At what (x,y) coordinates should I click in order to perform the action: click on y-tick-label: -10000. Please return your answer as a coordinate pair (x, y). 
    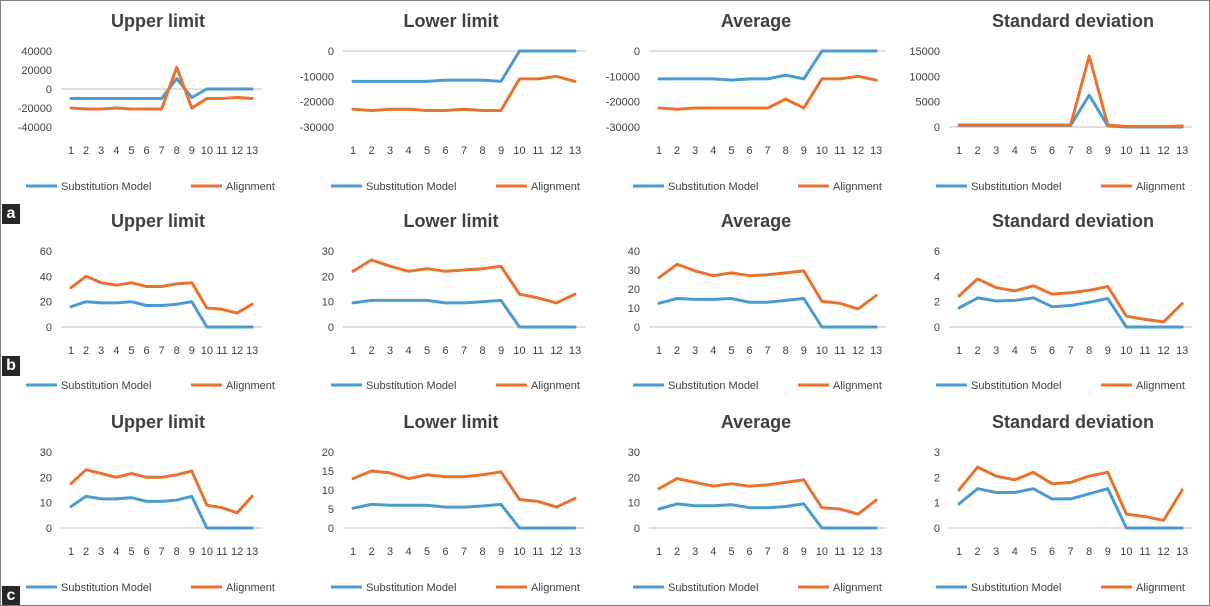
    Looking at the image, I should click on (317, 77).